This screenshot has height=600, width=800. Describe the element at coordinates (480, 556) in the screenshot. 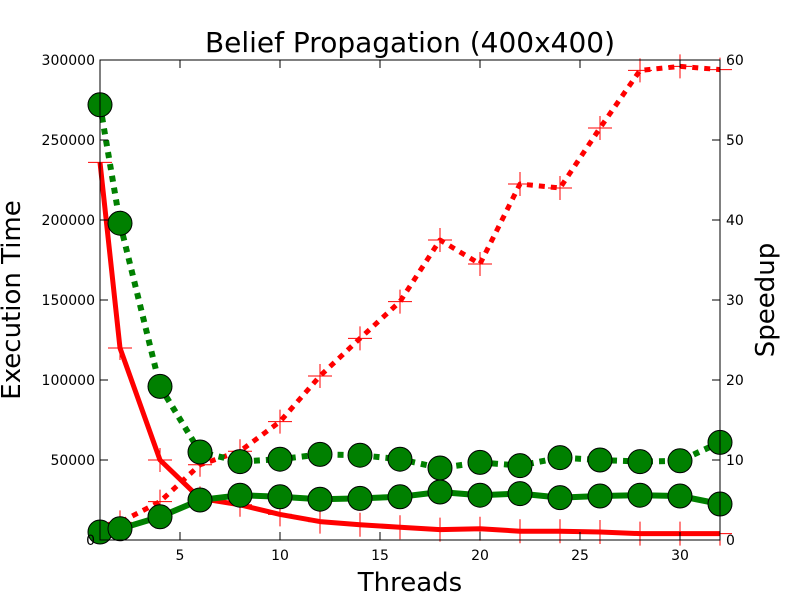

I see `x-tick-label: 20` at that location.